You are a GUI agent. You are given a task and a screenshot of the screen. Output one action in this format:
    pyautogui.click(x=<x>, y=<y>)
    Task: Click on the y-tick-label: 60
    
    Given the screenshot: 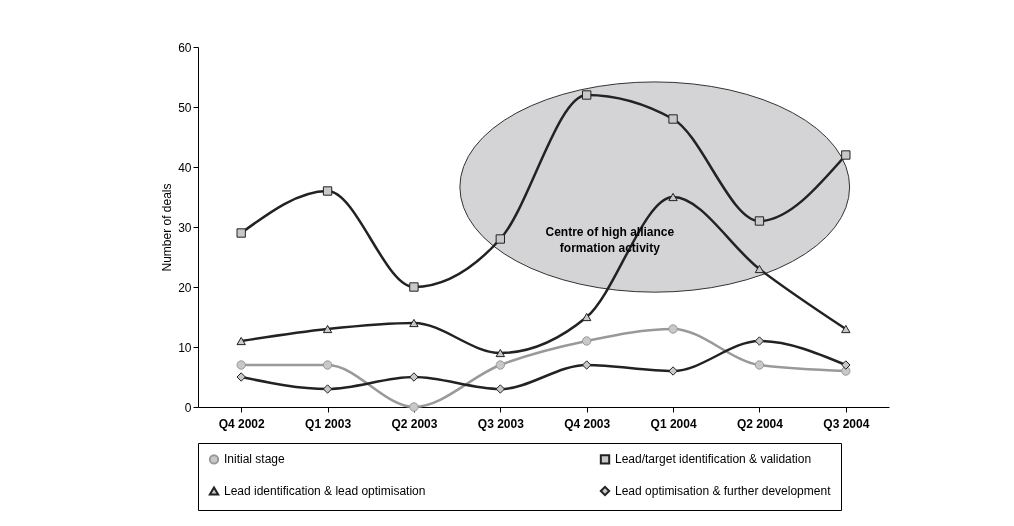 What is the action you would take?
    pyautogui.click(x=185, y=47)
    